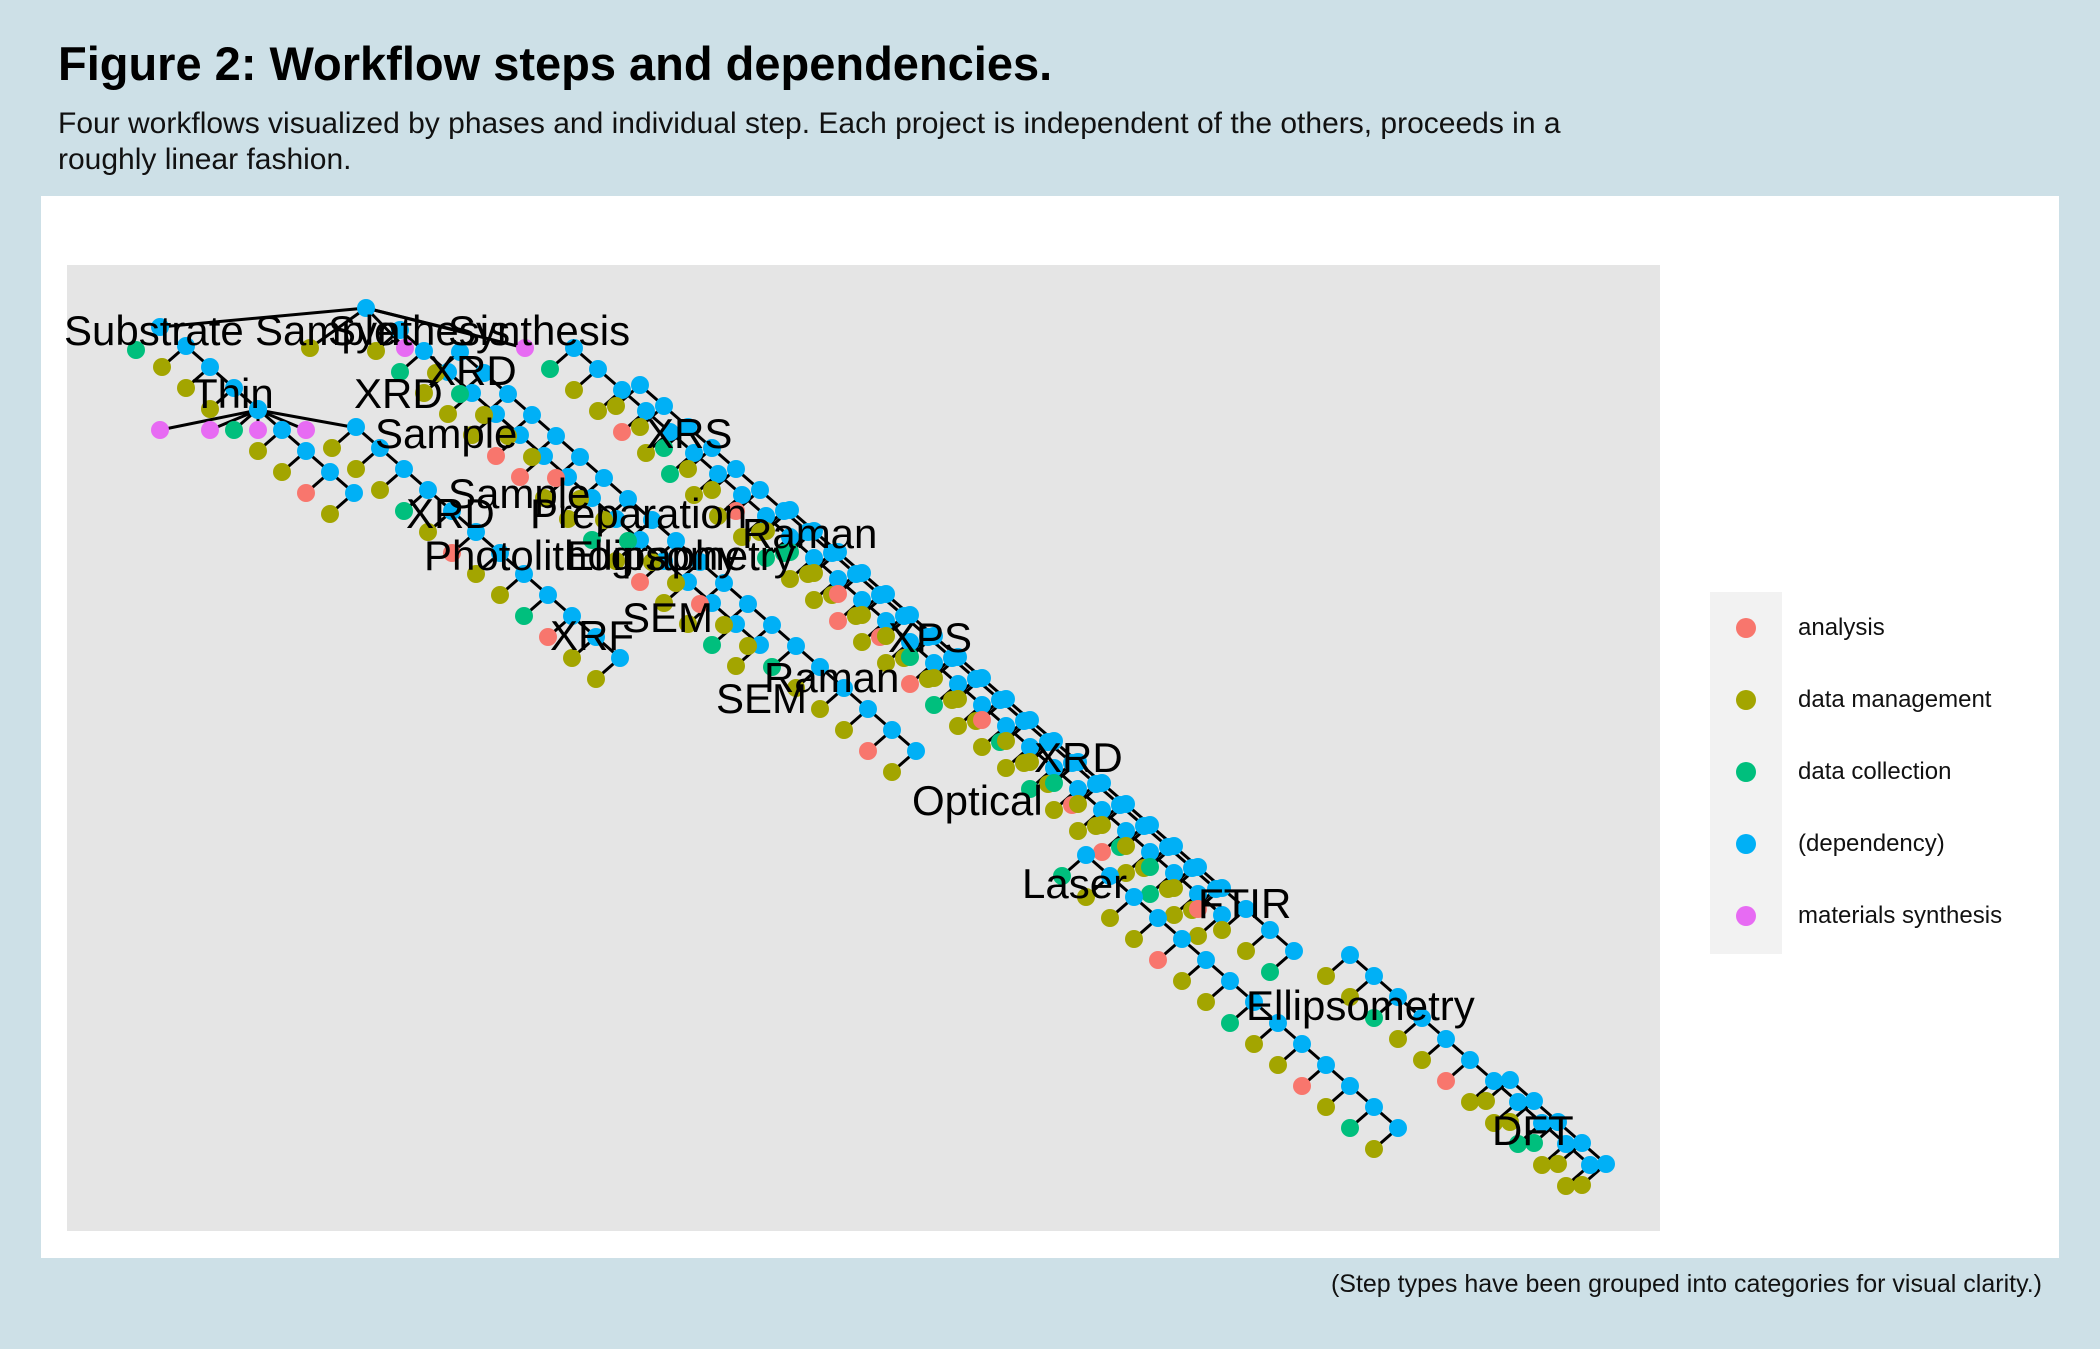  What do you see at coordinates (930, 637) in the screenshot?
I see `step-label: XPS` at bounding box center [930, 637].